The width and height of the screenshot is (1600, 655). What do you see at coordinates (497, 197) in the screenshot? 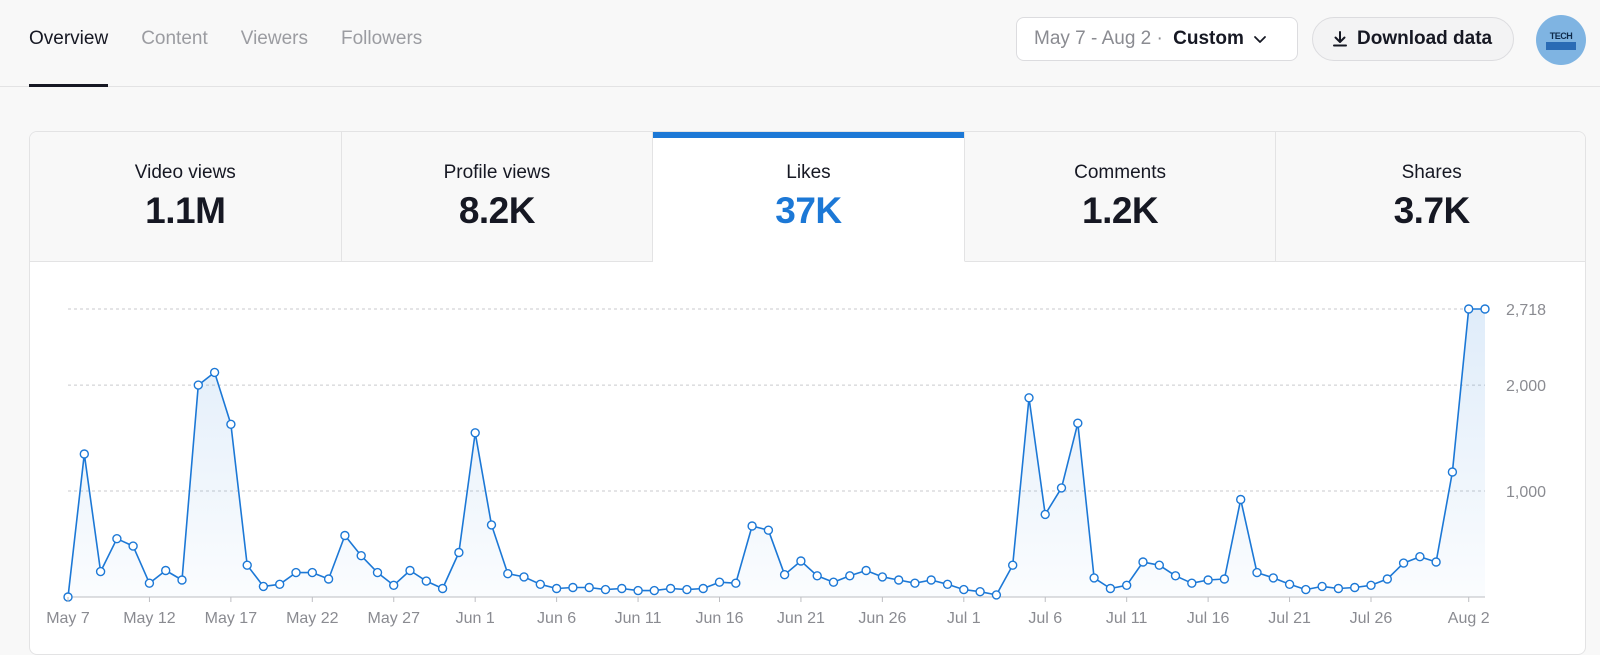
I see `metric-profile-views: Profile views 8.2K` at bounding box center [497, 197].